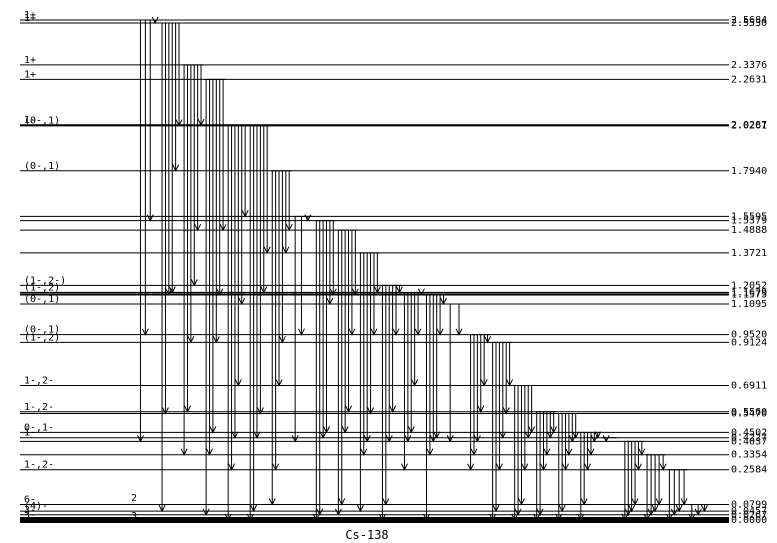  I want to click on level-spin-label: 6-, so click(30, 499).